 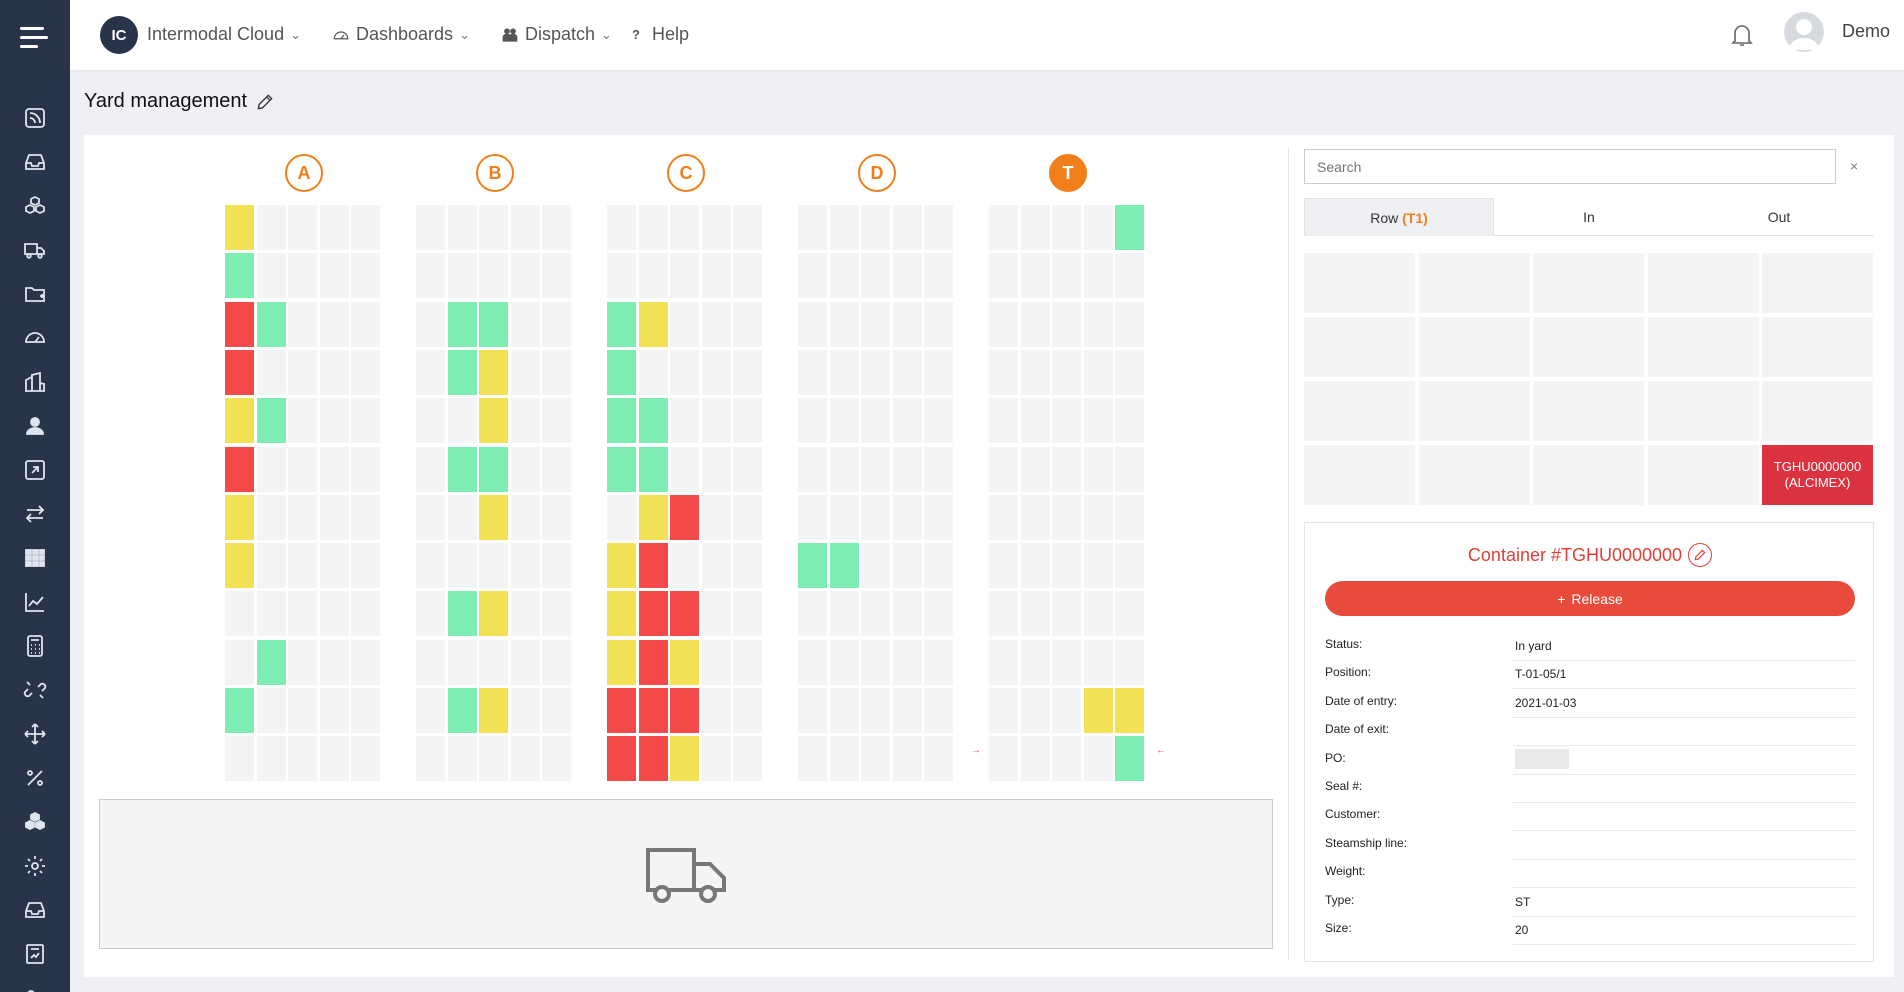 What do you see at coordinates (35, 294) in the screenshot?
I see `sidebar-item-new-folder` at bounding box center [35, 294].